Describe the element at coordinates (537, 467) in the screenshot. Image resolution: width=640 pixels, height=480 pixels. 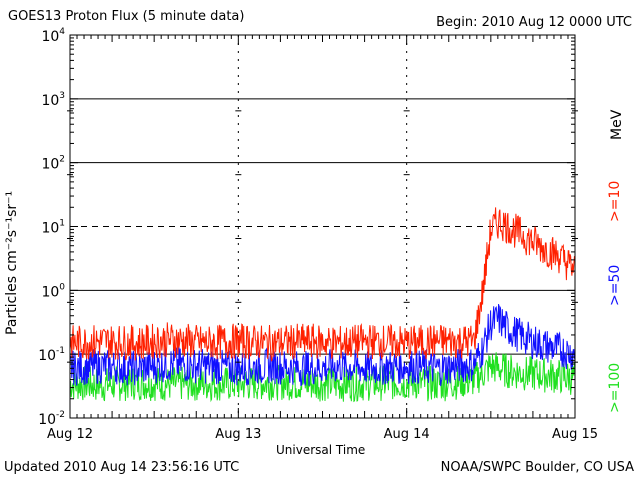
I see `credit-label: NOAA/SWPC Boulder, CO USA` at that location.